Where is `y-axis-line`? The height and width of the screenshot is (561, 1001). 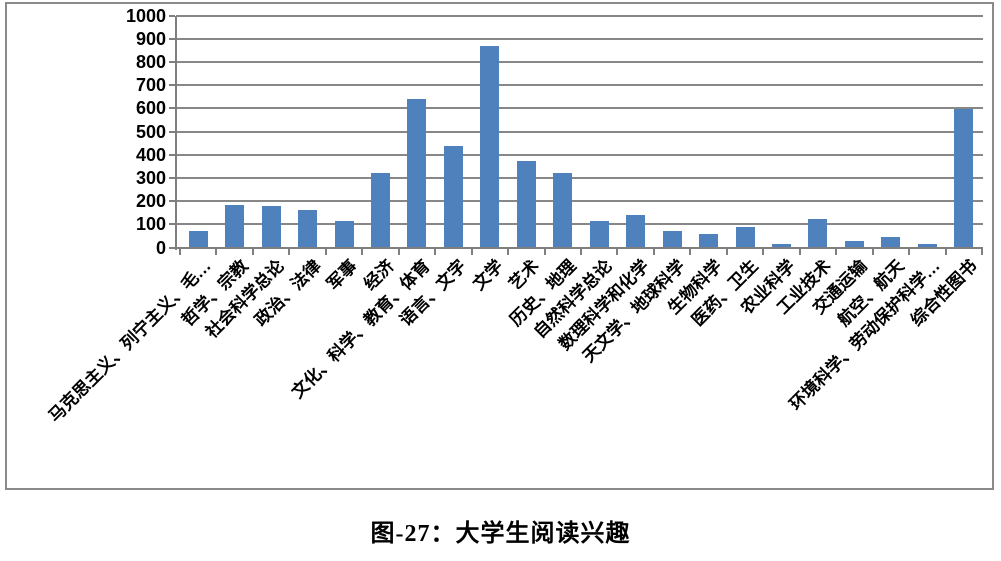
y-axis-line is located at coordinates (176, 132).